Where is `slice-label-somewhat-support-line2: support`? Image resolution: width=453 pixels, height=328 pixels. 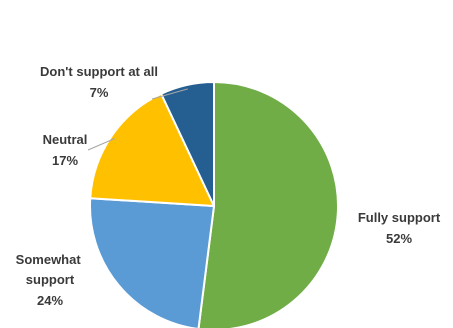 slice-label-somewhat-support-line2: support is located at coordinates (50, 279).